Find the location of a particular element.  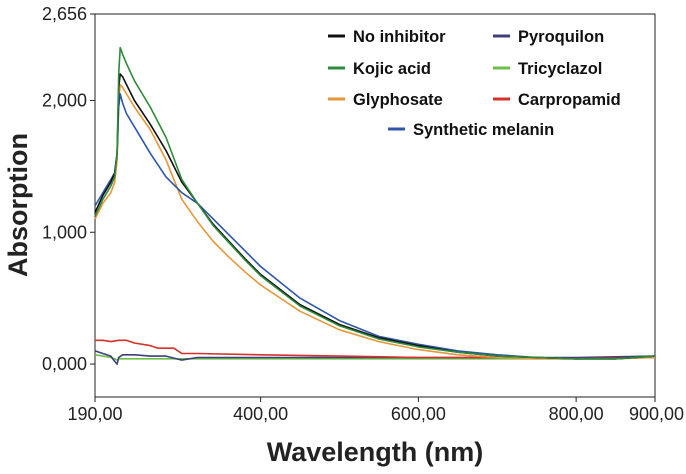

x-axis-title: Wavelength (nm) is located at coordinates (375, 452).